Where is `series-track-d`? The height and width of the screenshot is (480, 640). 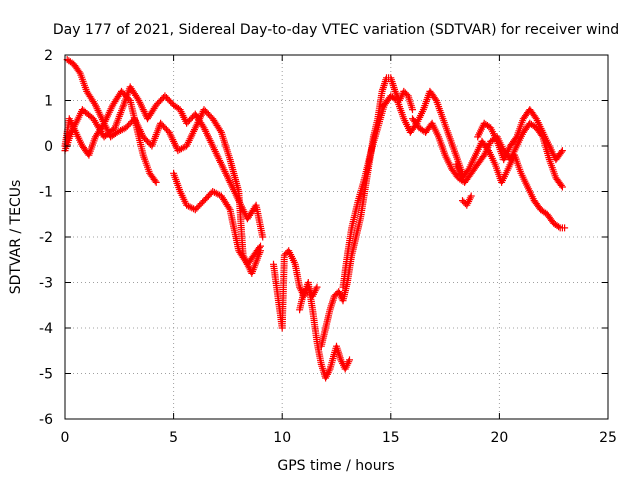 series-track-d is located at coordinates (217, 218).